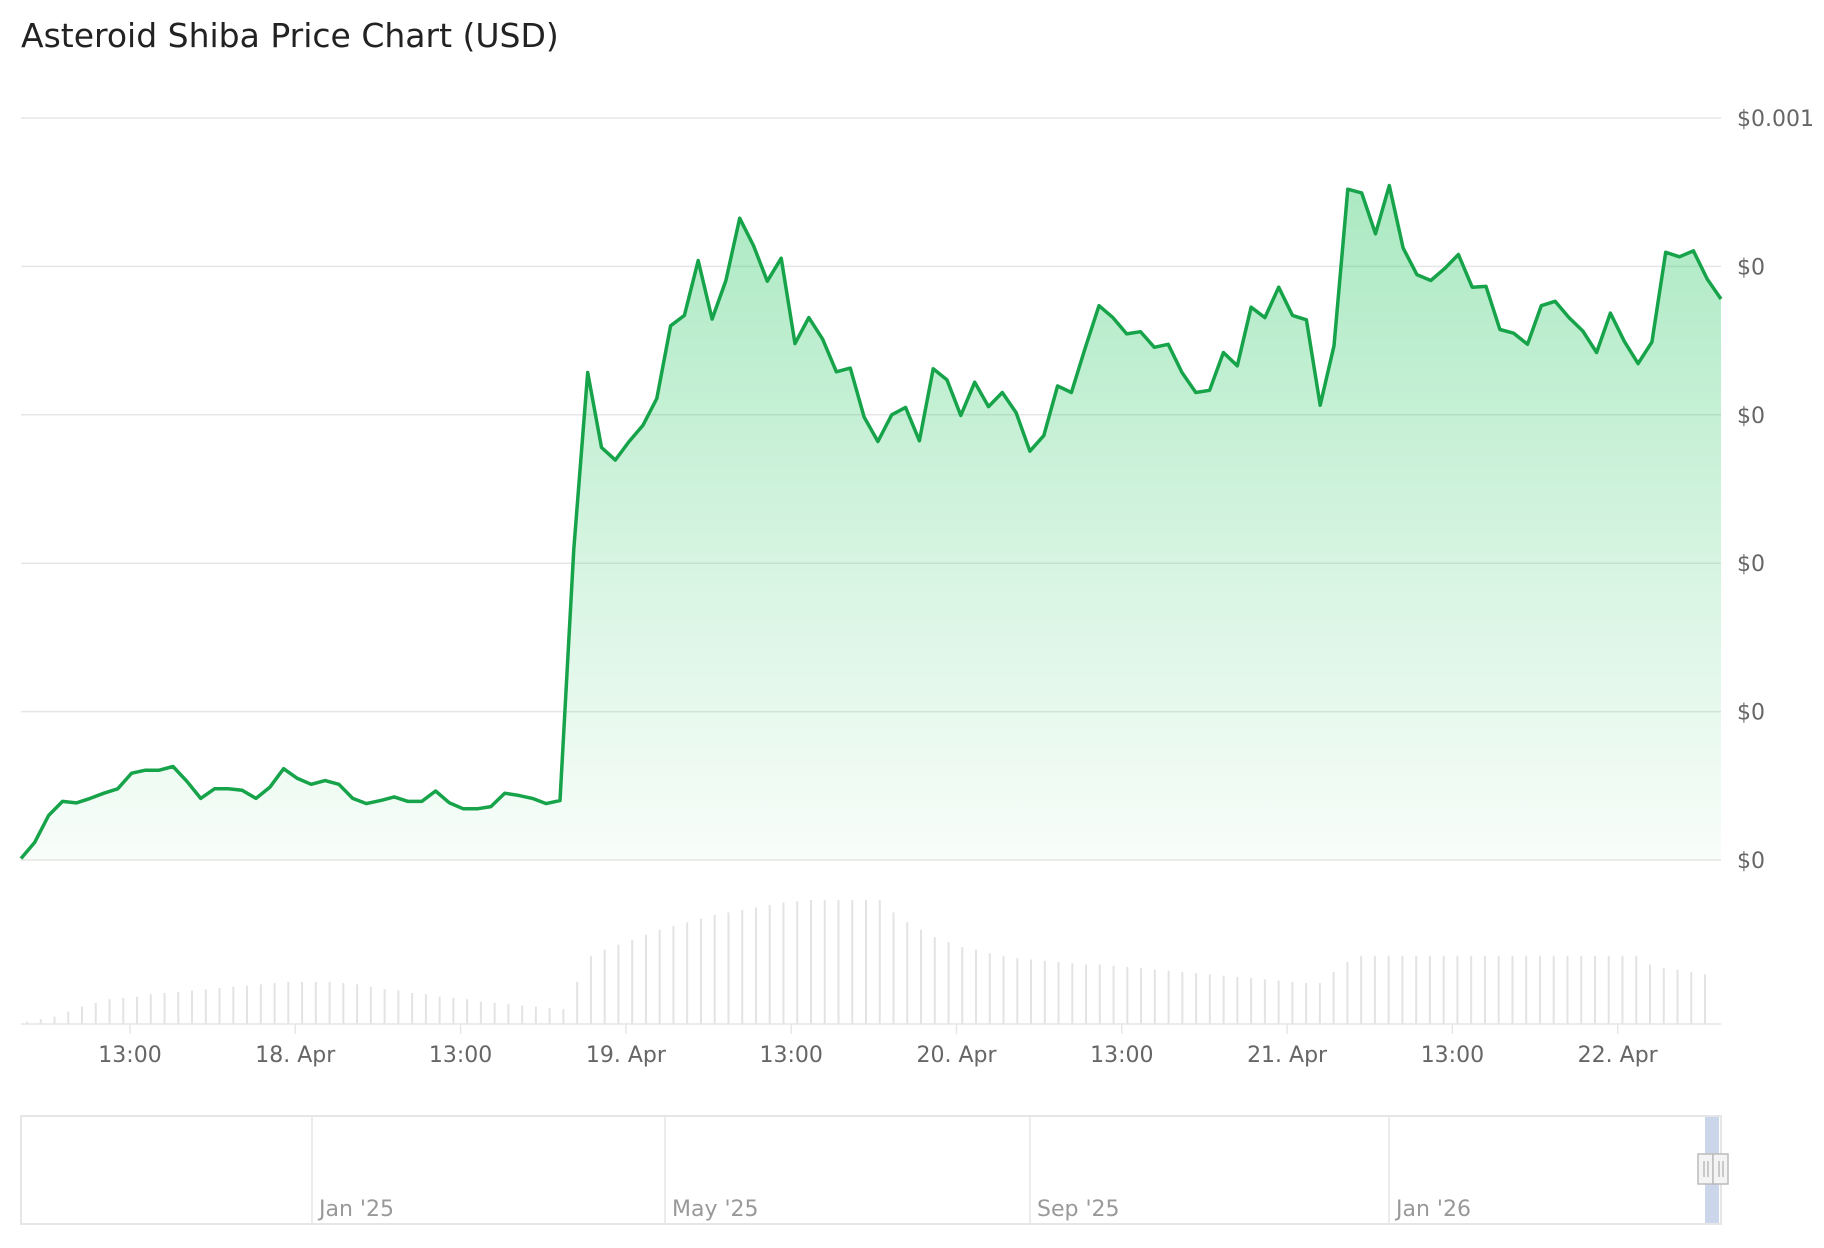  Describe the element at coordinates (1432, 1209) in the screenshot. I see `navigator-label: Jan '26` at that location.